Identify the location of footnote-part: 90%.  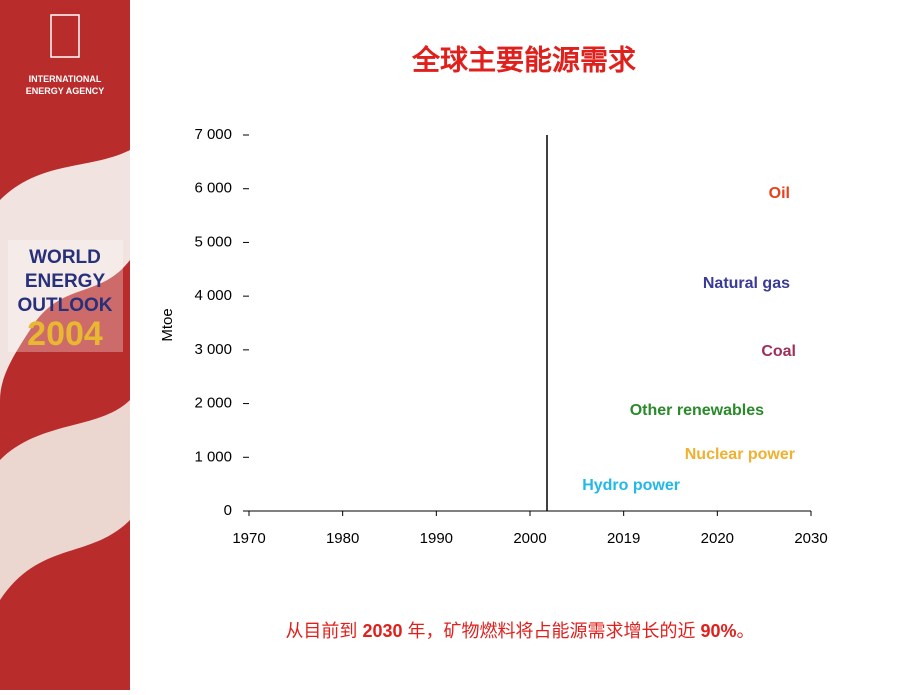
(719, 631).